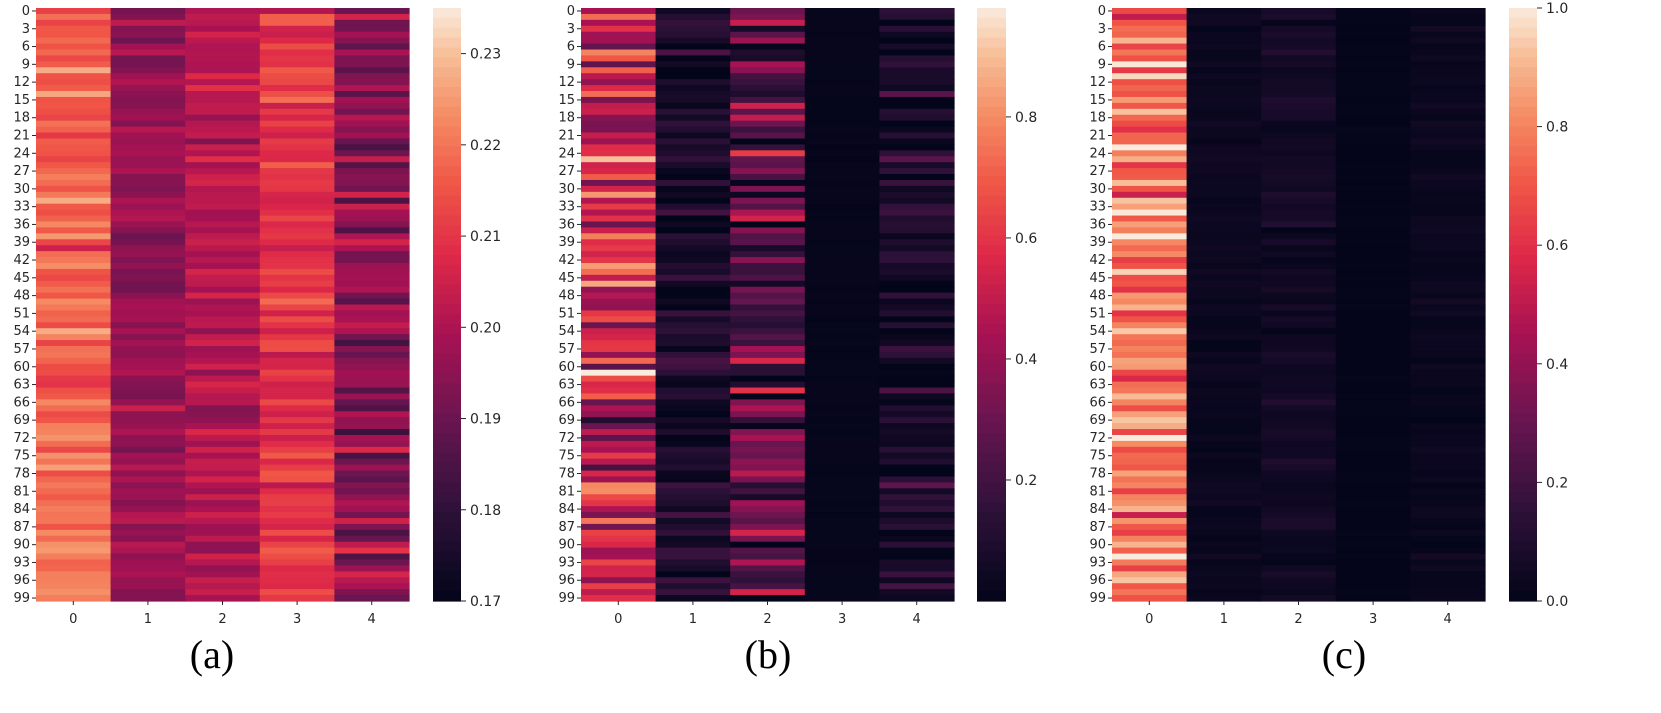 This screenshot has height=713, width=1661. What do you see at coordinates (1097, 527) in the screenshot?
I see `y-tick-label: 87` at bounding box center [1097, 527].